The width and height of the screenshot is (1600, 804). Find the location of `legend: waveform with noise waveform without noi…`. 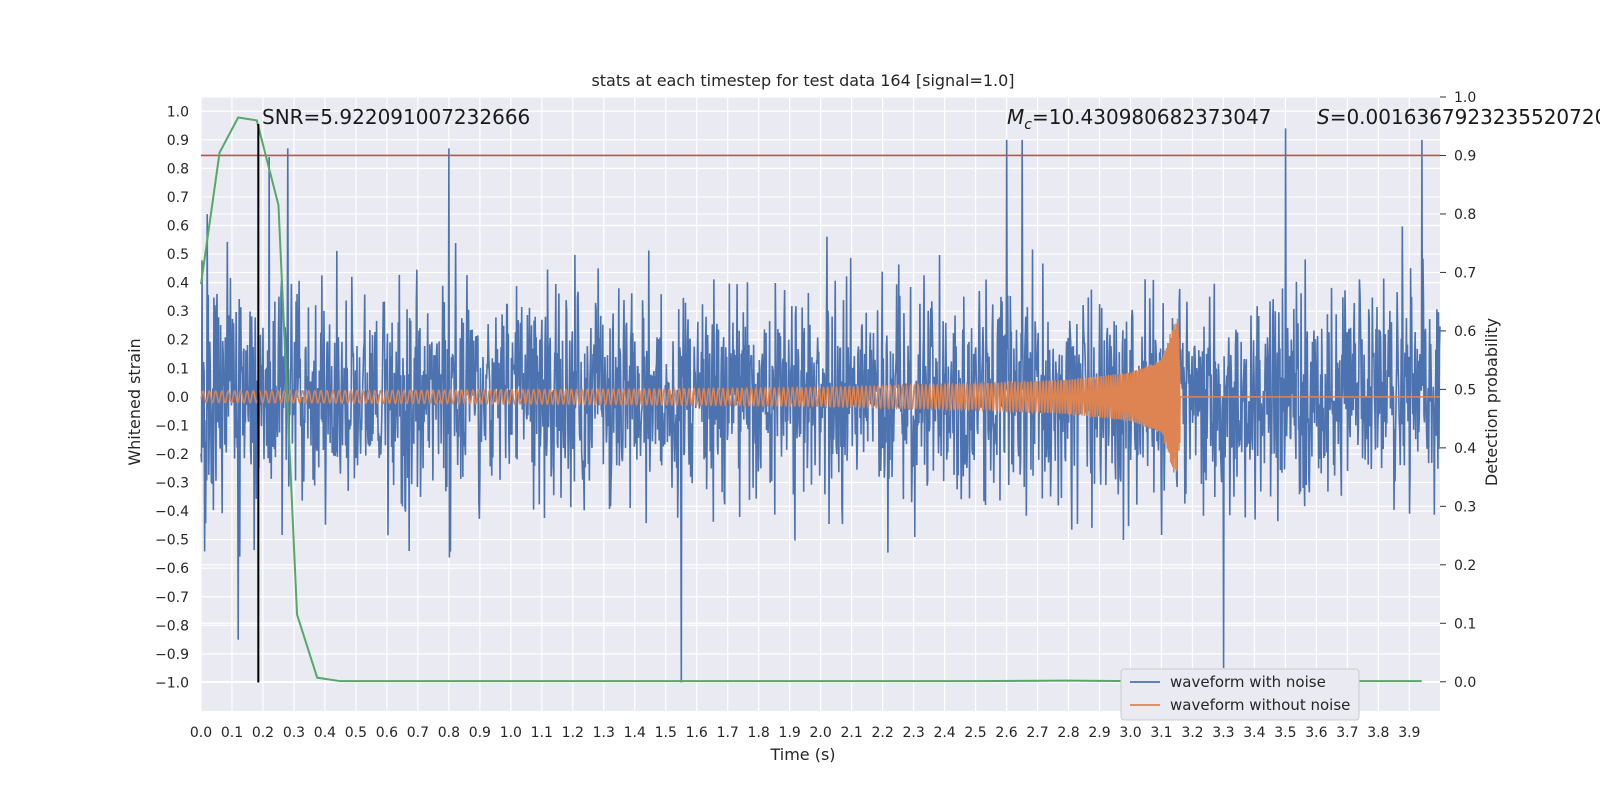

legend: waveform with noise waveform without noi… is located at coordinates (1240, 694).